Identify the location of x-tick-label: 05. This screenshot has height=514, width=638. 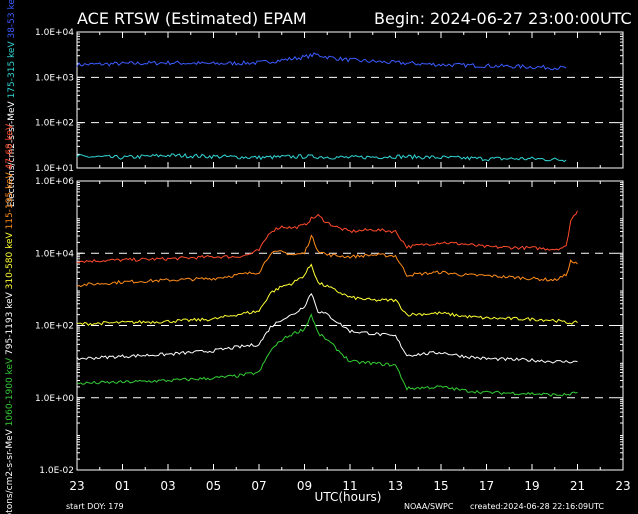
(213, 486).